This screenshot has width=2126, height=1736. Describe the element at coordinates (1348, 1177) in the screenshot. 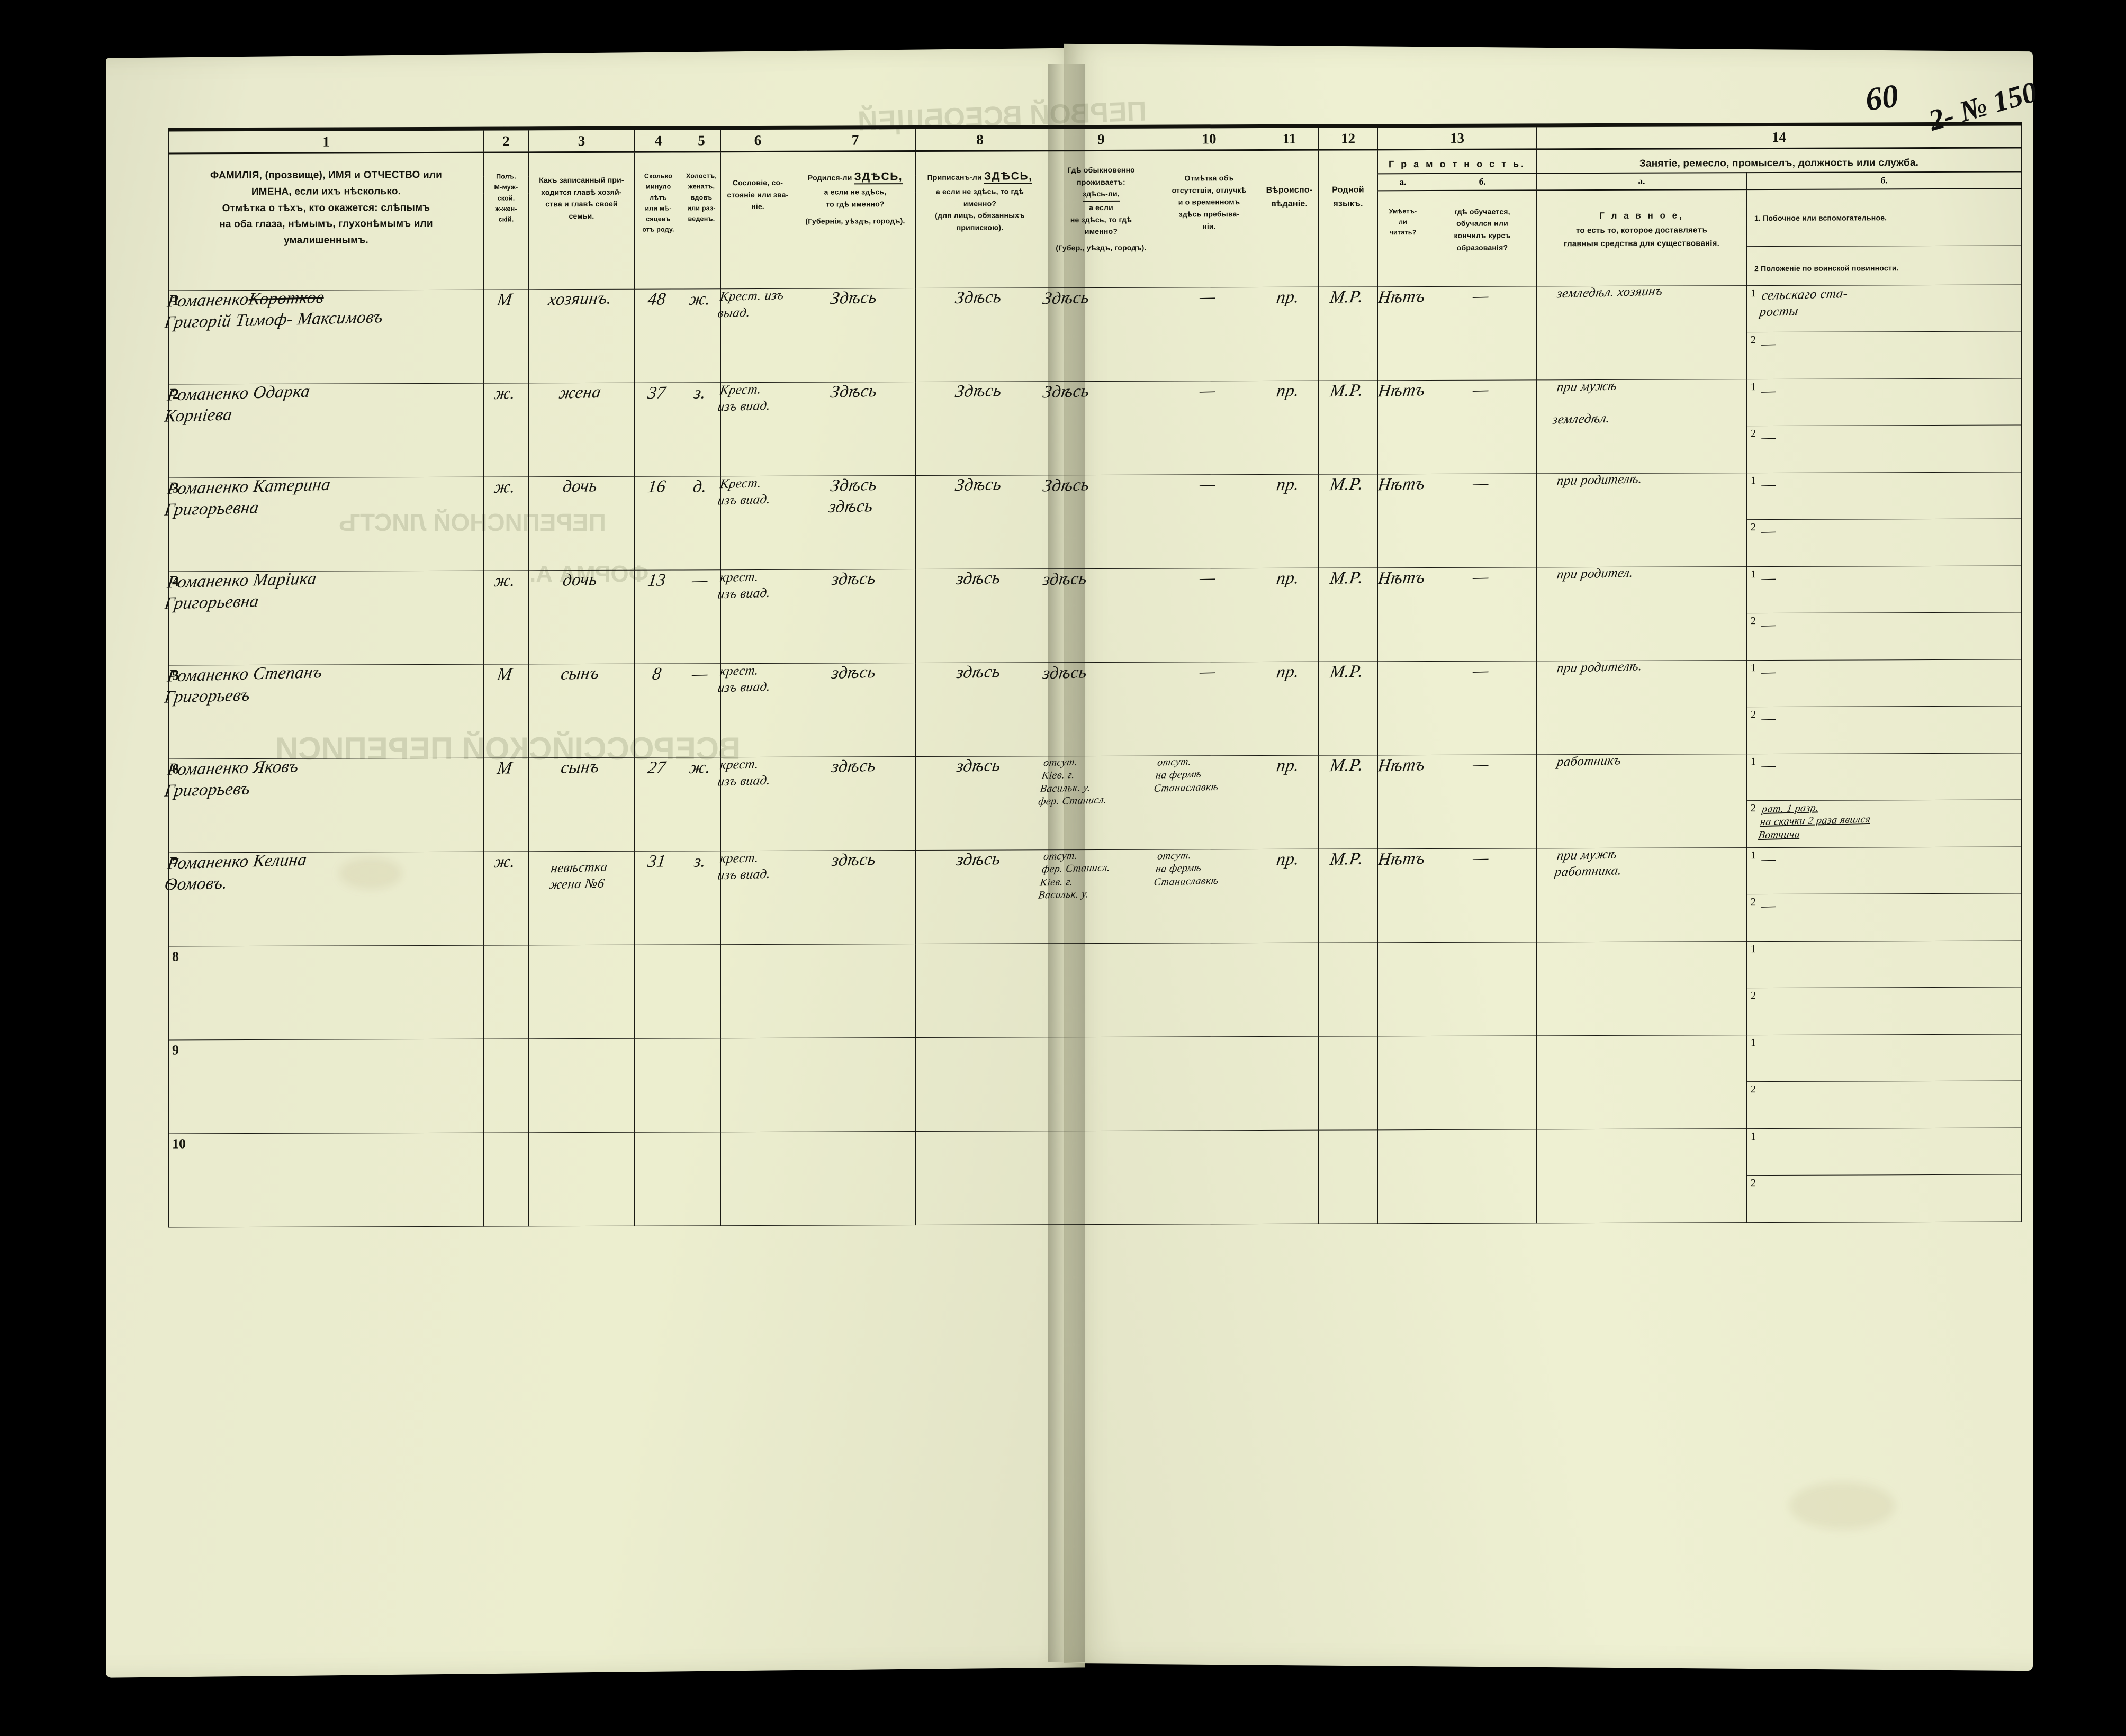

I see `cell-language` at that location.